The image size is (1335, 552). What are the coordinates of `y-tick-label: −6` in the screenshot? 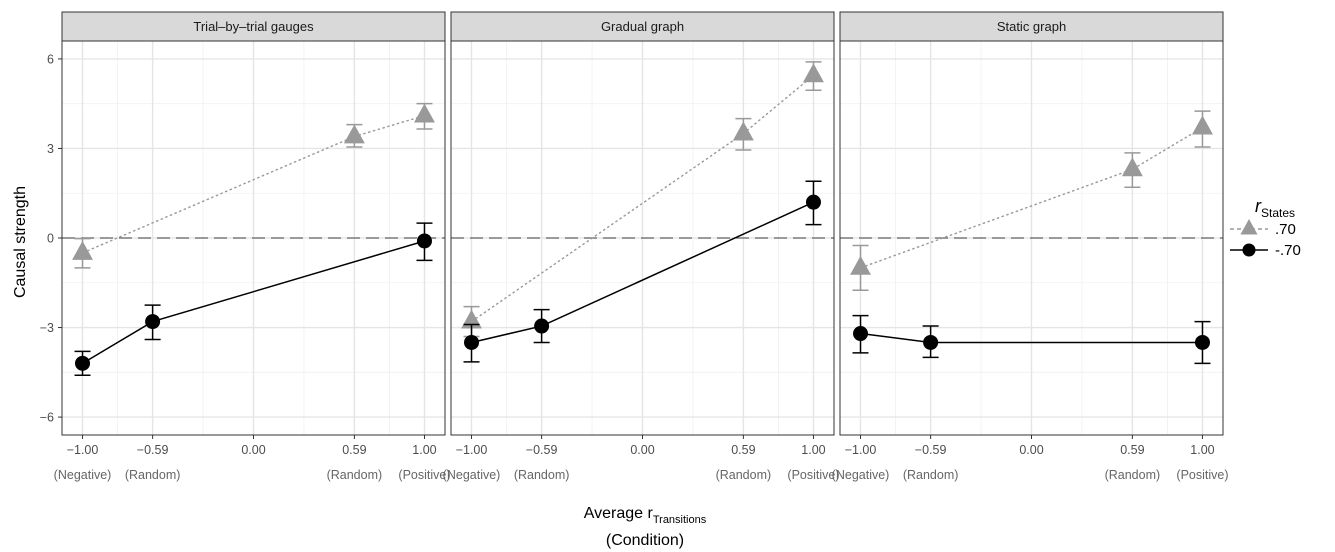 It's located at (47, 418).